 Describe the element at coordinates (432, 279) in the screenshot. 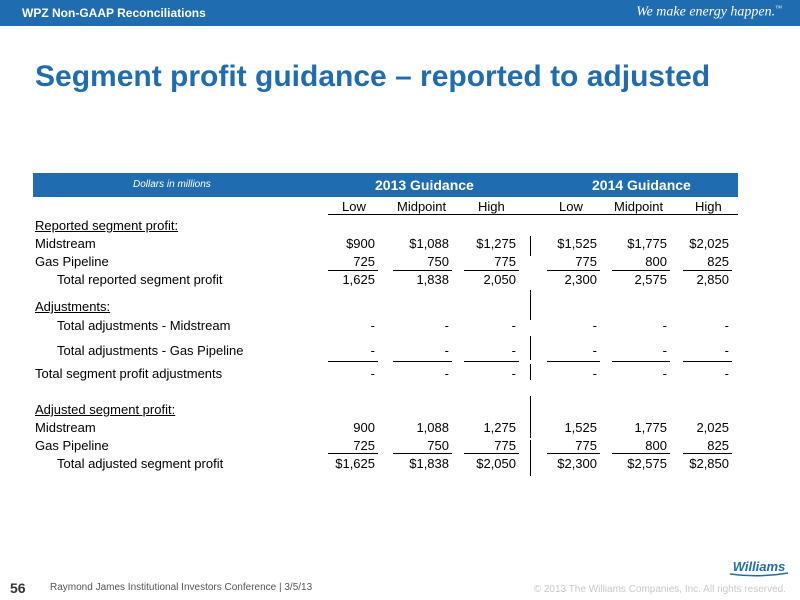

I see `table-cell: 1,838` at that location.